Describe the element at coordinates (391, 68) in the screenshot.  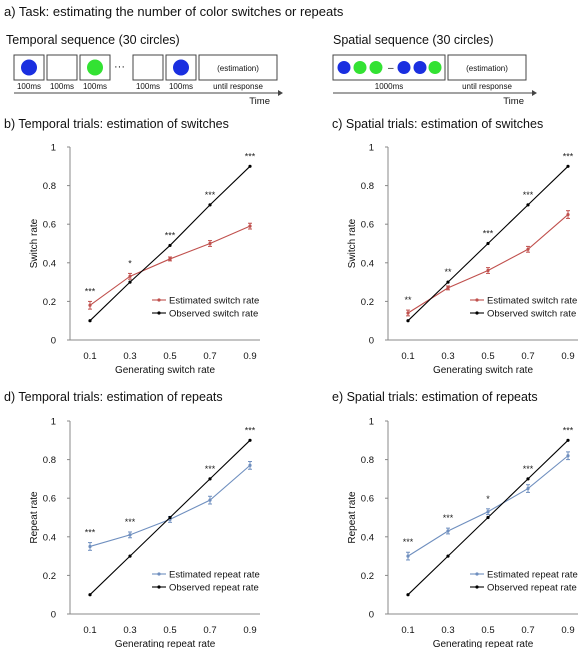
I see `spatial-ellipsis: –` at that location.